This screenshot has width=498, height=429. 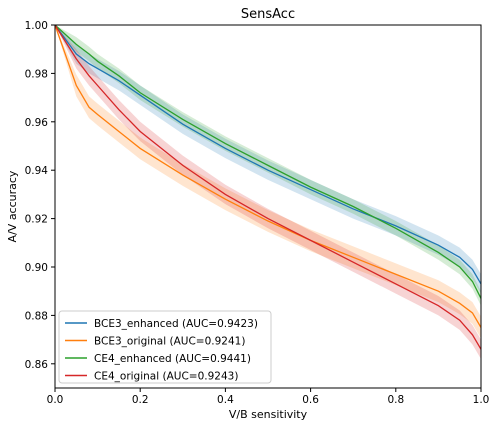 I want to click on y-axis-ticks: 0.86 0.88 0.90 0.92 0.94 0.96 0.98 1.00, so click(x=40, y=195).